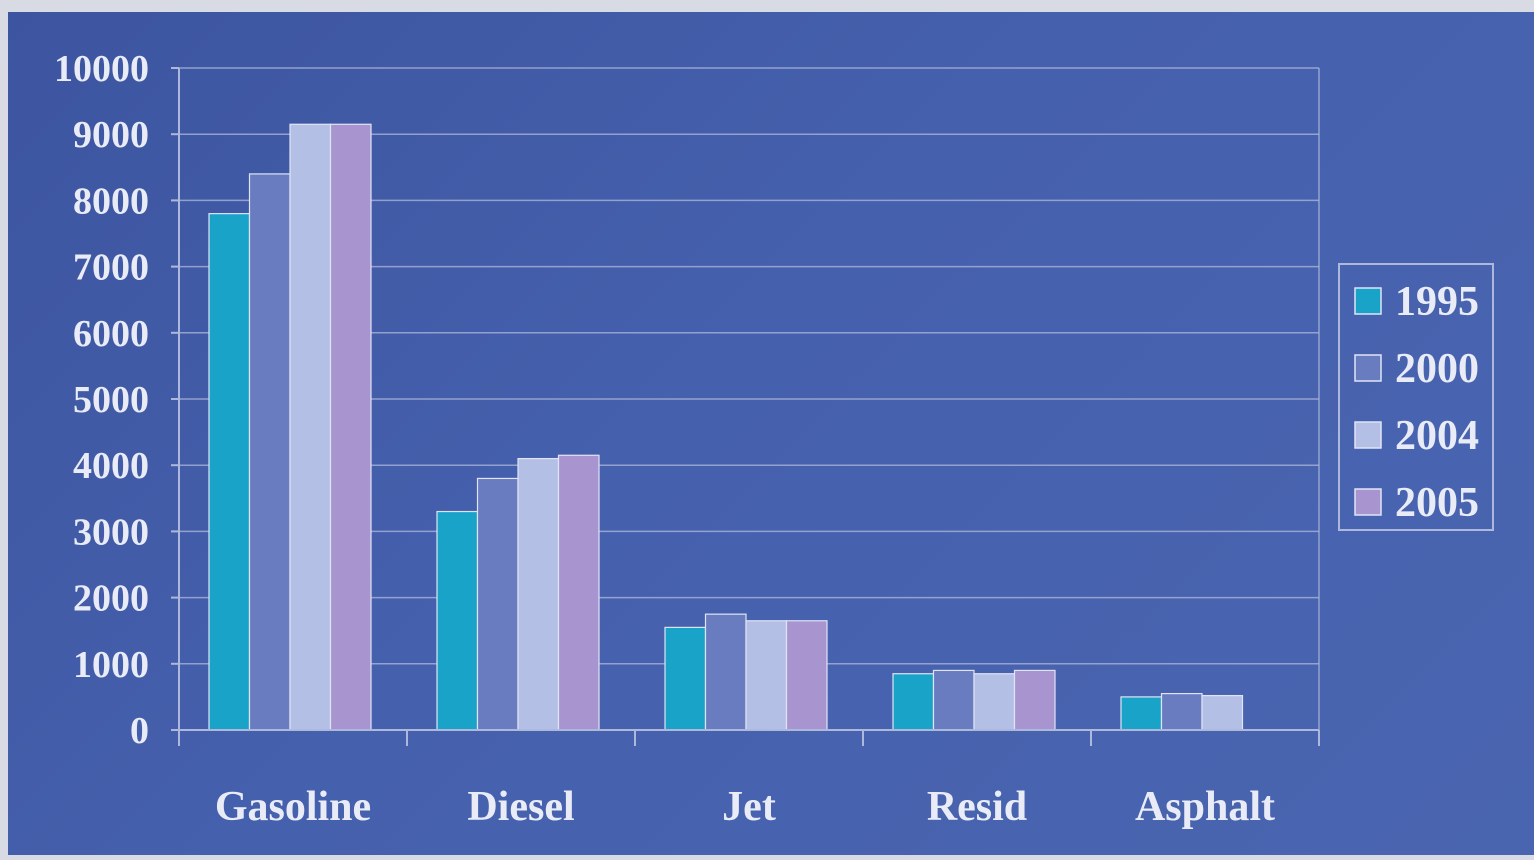  I want to click on legend: 1995 2000 2004 2005, so click(1416, 397).